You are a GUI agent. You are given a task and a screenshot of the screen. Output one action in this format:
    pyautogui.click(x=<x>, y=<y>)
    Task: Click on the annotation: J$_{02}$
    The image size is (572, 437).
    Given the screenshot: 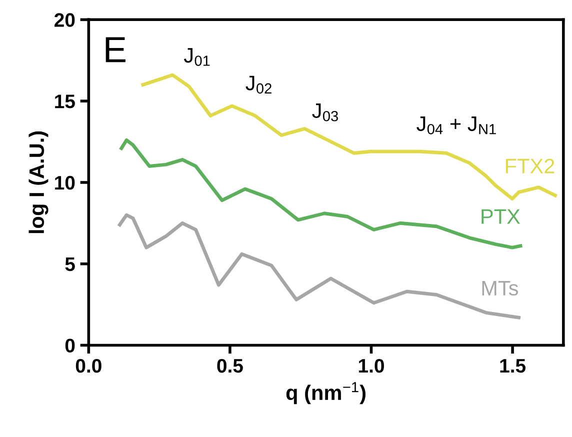 What is the action you would take?
    pyautogui.click(x=259, y=85)
    